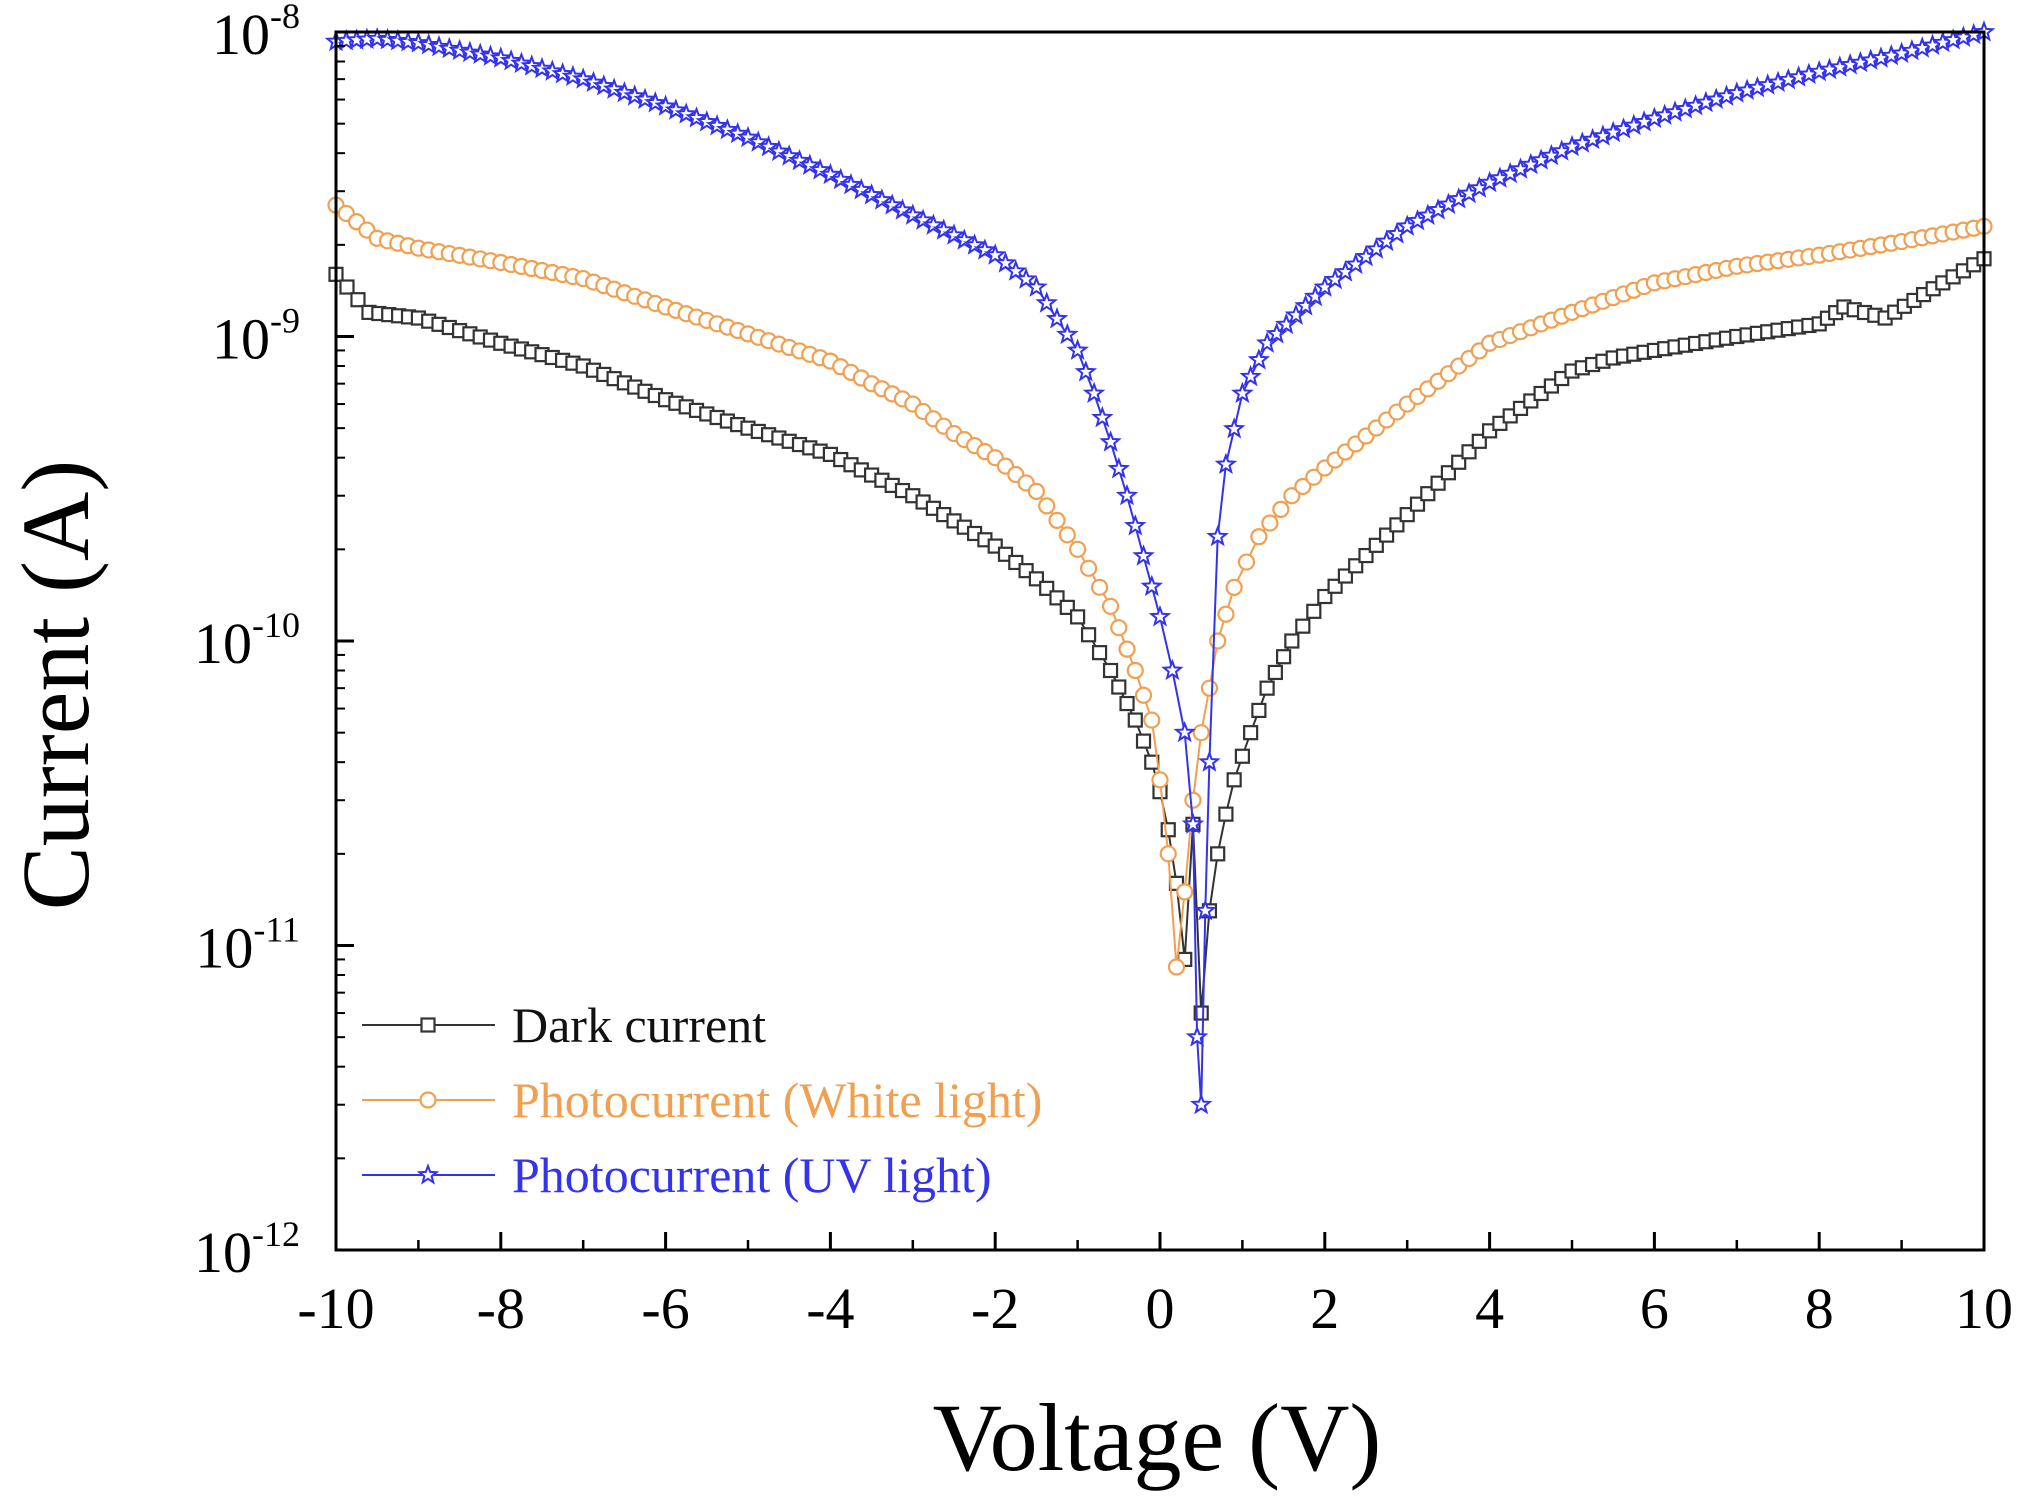 This screenshot has height=1511, width=2030. Describe the element at coordinates (247, 945) in the screenshot. I see `y-tick-label: 10-11` at that location.